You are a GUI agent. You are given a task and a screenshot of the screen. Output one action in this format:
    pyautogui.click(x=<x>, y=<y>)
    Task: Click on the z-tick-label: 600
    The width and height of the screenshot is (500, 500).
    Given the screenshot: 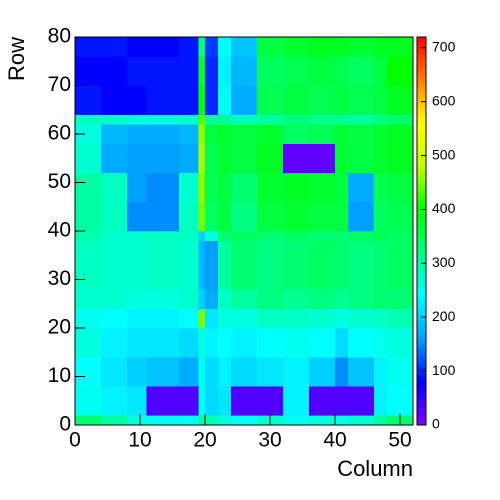 What is the action you would take?
    pyautogui.click(x=444, y=100)
    